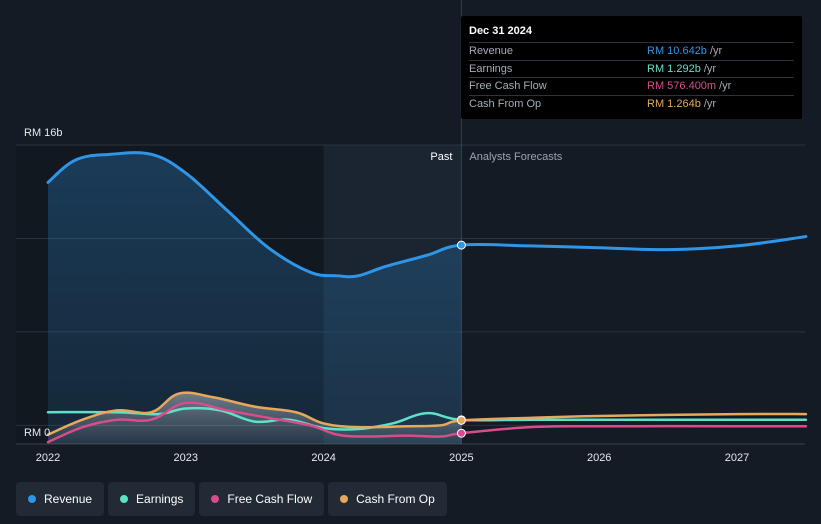 This screenshot has height=524, width=821. Describe the element at coordinates (505, 103) in the screenshot. I see `tooltip-row-name: Cash From Op` at that location.